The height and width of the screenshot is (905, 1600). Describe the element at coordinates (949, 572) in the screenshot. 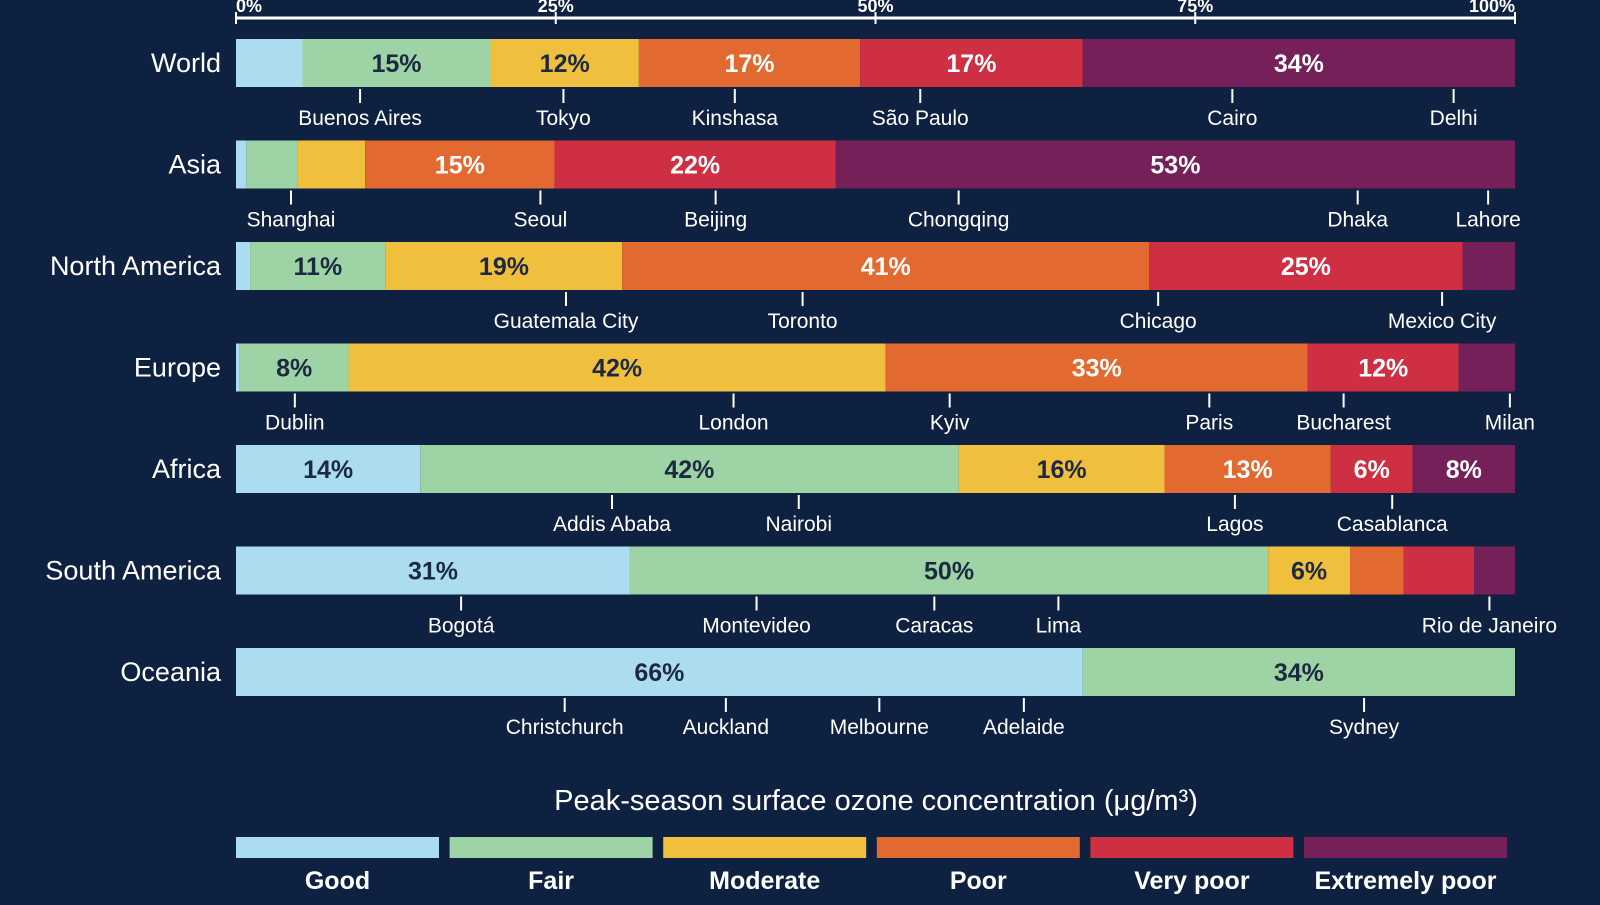

I see `bar-segment-label: 50%` at that location.